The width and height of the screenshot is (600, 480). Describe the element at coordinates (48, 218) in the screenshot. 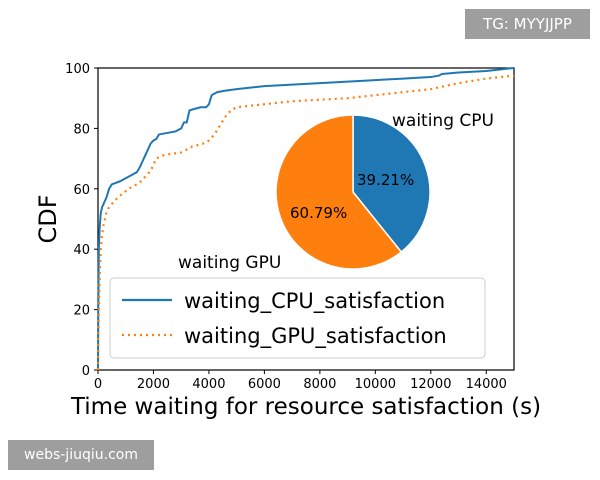

I see `y-axis-label: CDF` at that location.